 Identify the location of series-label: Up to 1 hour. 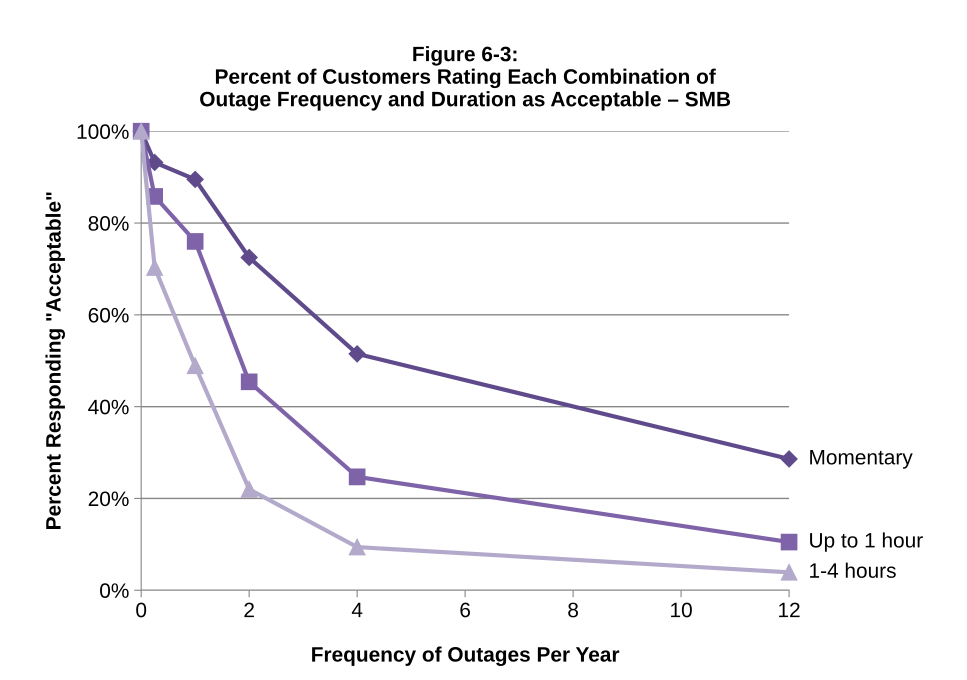
(866, 542).